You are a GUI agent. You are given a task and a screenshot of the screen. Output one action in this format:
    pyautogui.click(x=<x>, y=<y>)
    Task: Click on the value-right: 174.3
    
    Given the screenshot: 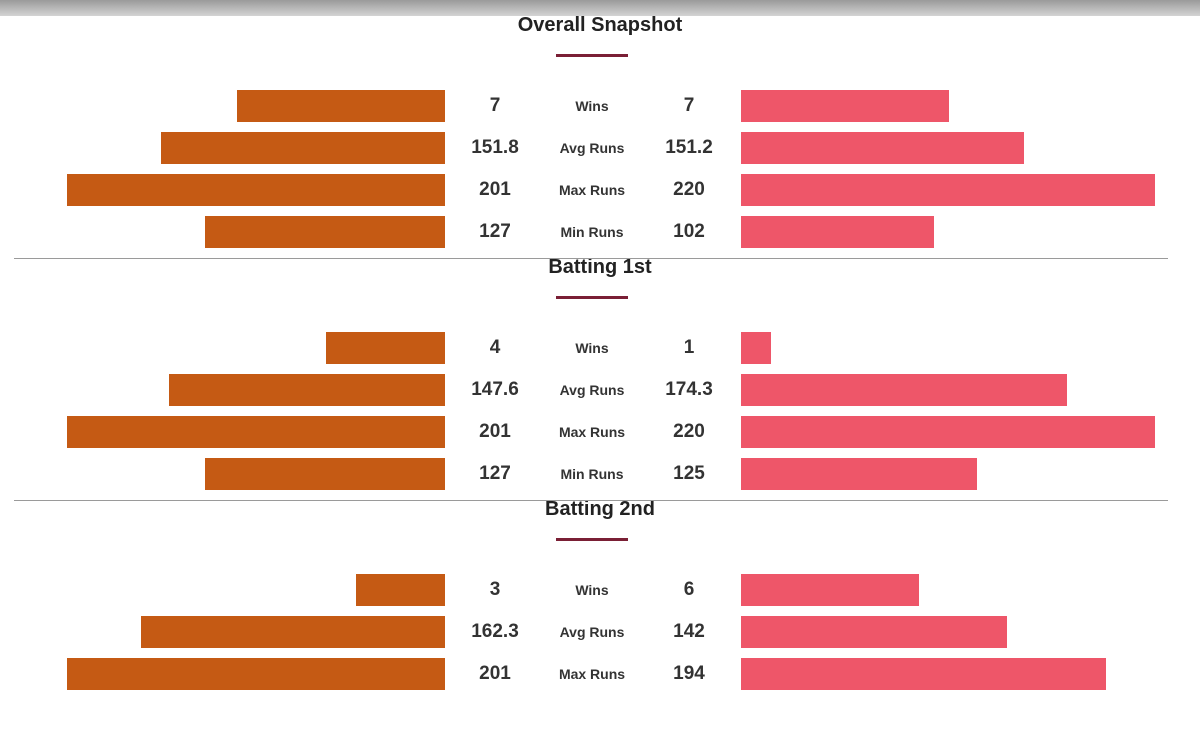 What is the action you would take?
    pyautogui.click(x=689, y=389)
    